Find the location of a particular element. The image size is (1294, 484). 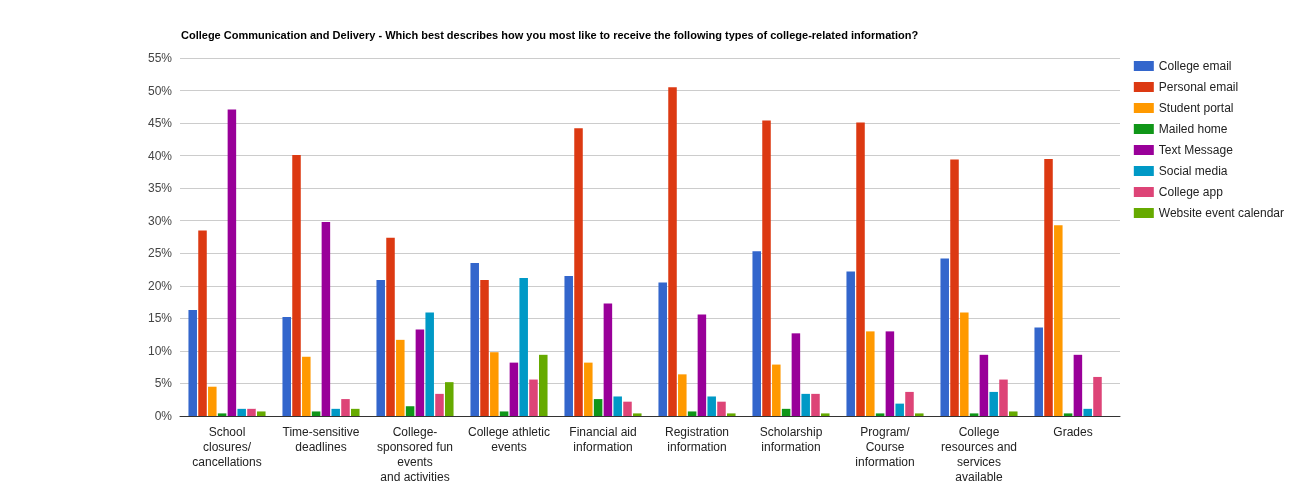

x-tick-label: School closures/ cancellations is located at coordinates (227, 446).